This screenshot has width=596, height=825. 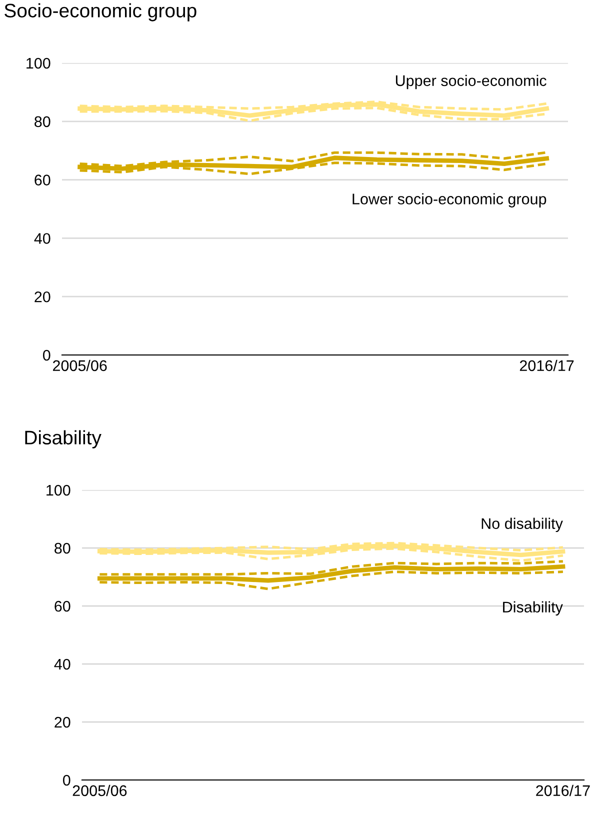 I want to click on chart-title: Socio-economic group, so click(x=100, y=12).